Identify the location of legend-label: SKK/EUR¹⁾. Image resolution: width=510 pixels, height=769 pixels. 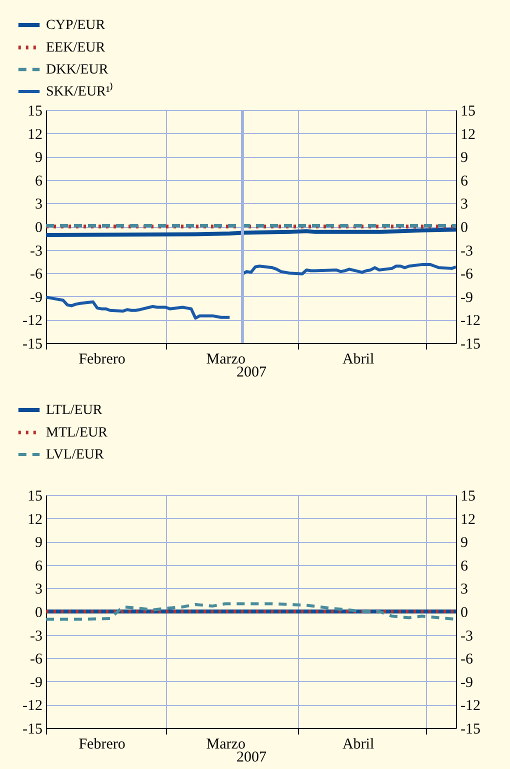
(80, 91).